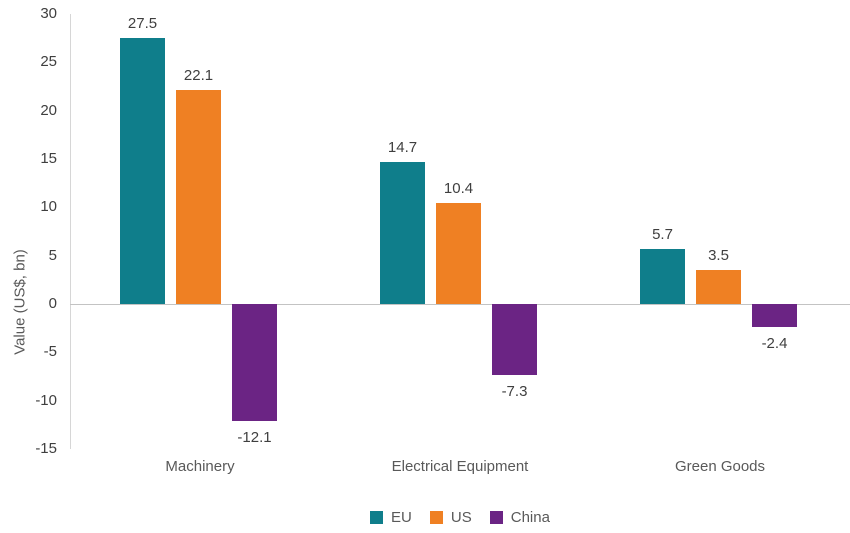  Describe the element at coordinates (402, 147) in the screenshot. I see `value-label-eu-electrical-equipment: 14.7` at that location.